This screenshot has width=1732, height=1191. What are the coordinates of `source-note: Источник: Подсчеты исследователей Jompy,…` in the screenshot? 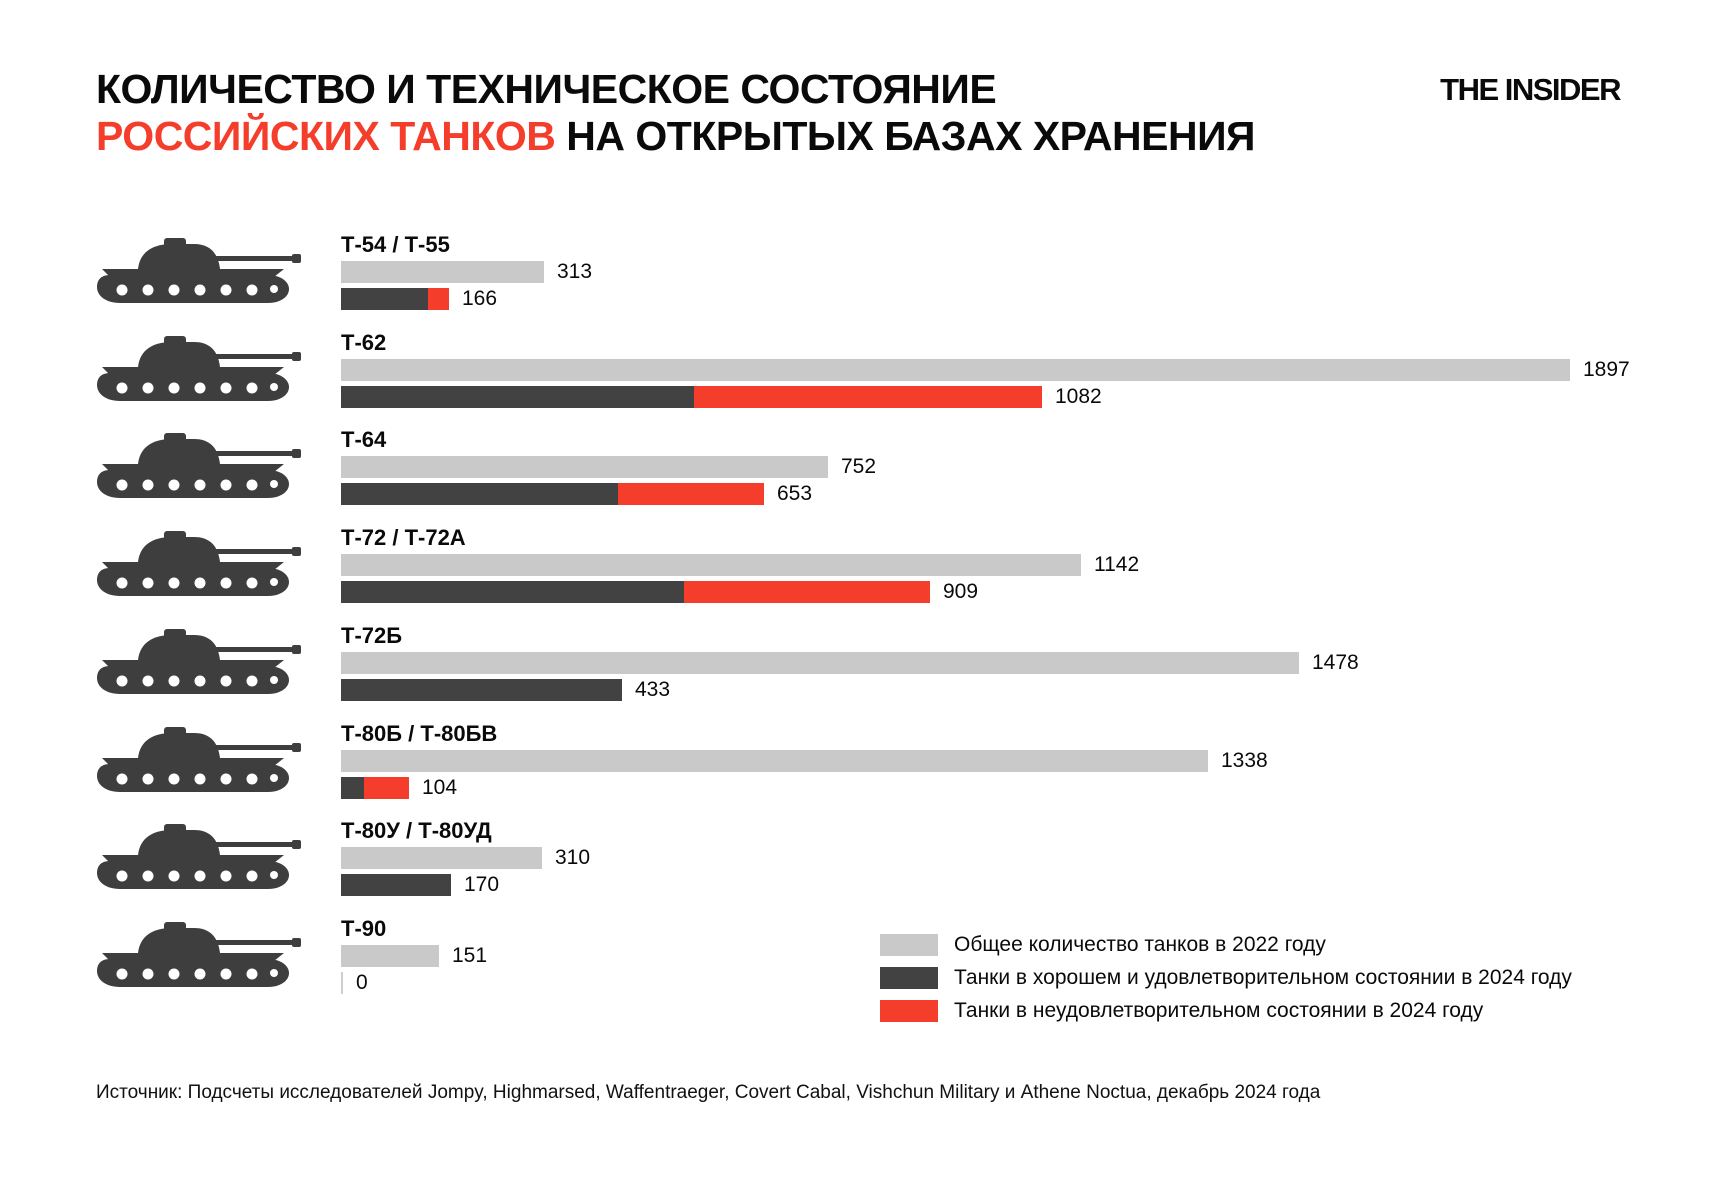 It's located at (708, 1092).